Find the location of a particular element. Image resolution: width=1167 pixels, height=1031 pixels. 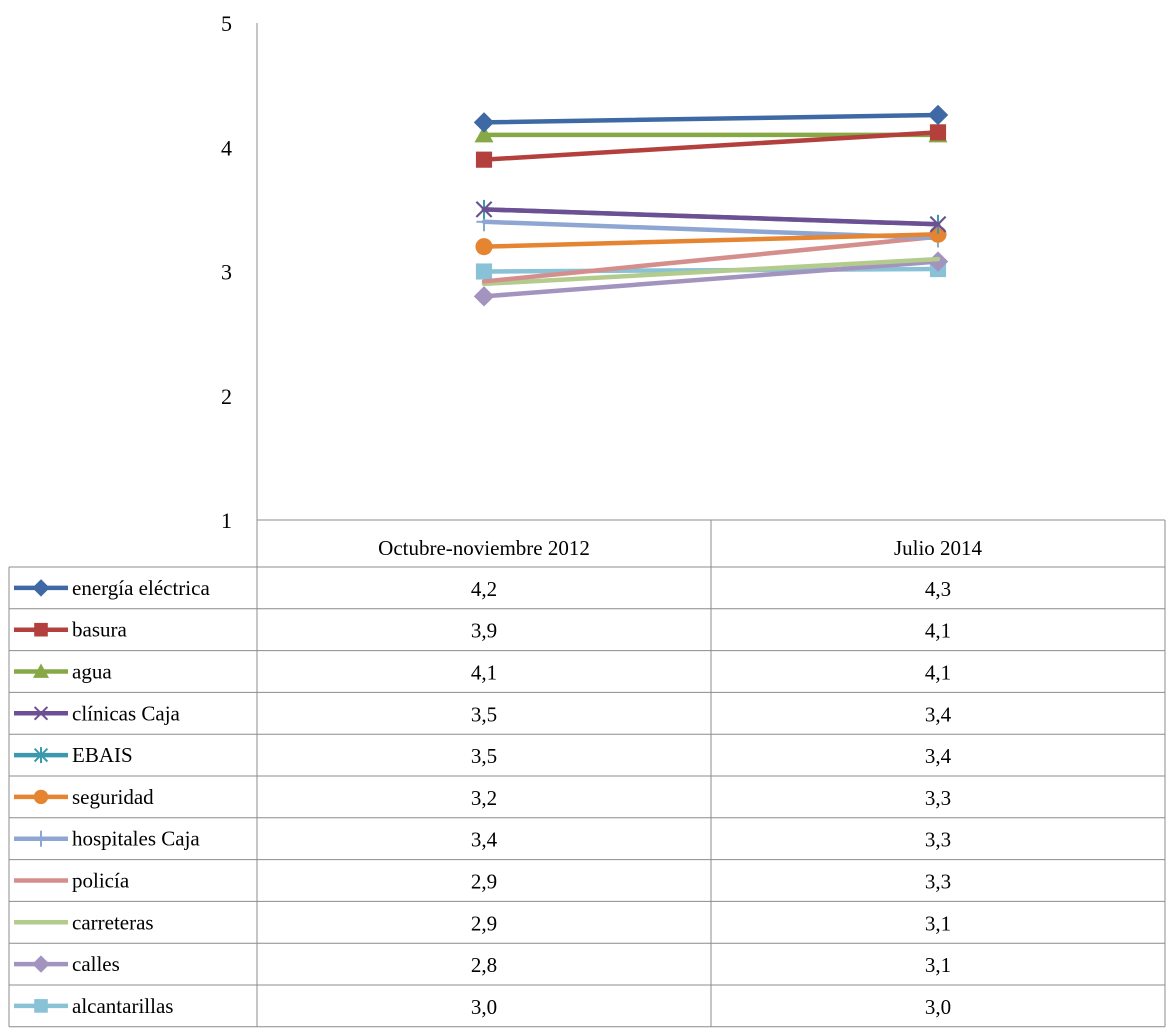

legend-label: alcantarillas is located at coordinates (122, 1006).